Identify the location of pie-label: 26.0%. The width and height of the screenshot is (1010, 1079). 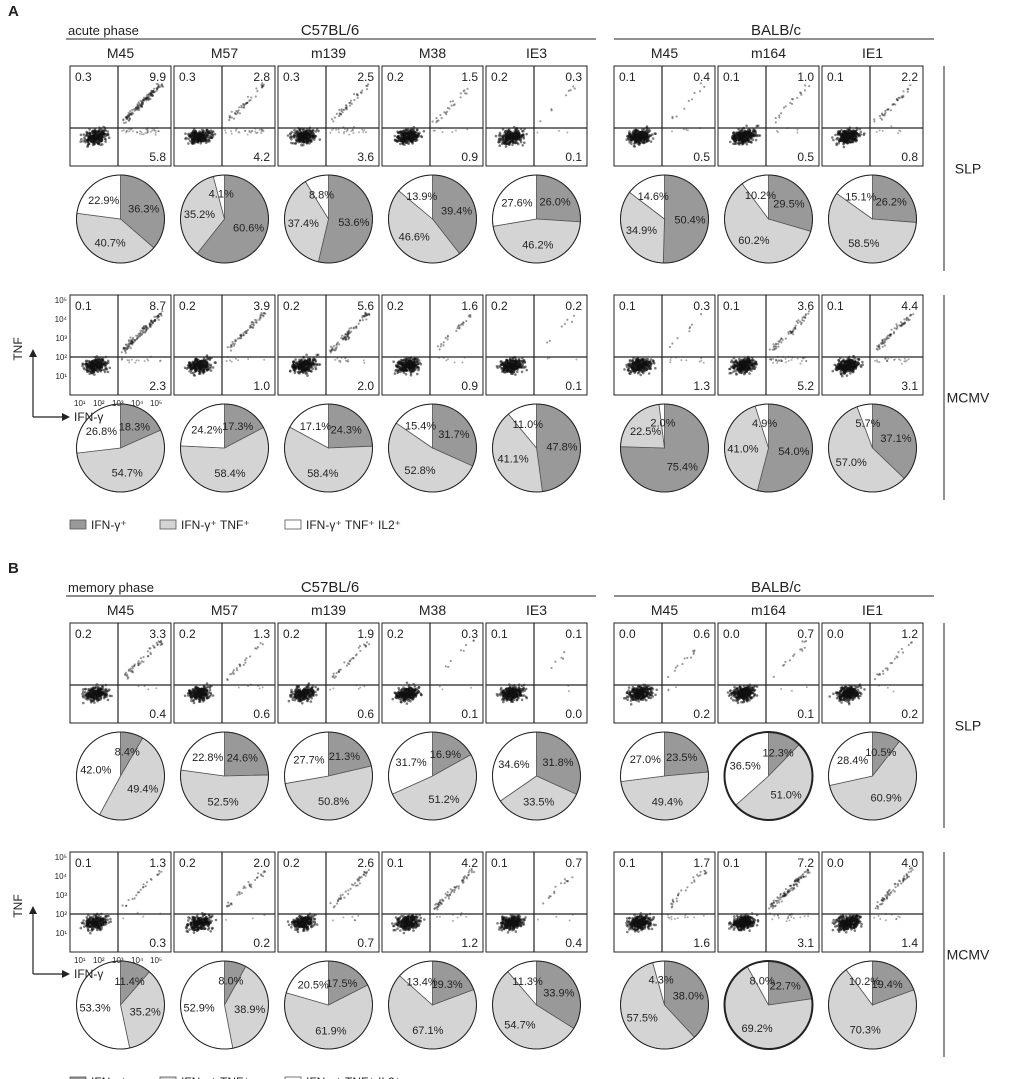
(554, 203).